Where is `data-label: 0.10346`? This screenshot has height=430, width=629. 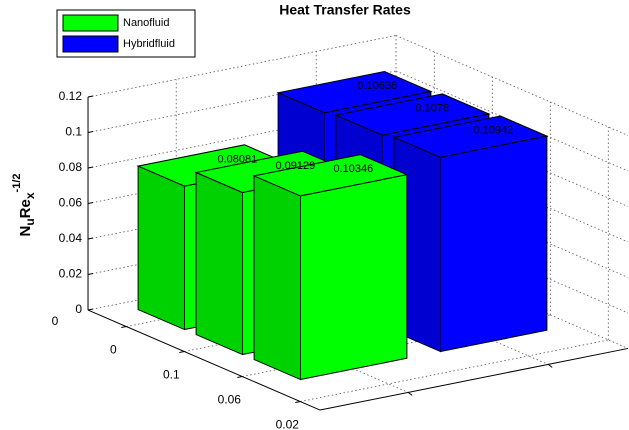
data-label: 0.10346 is located at coordinates (354, 169).